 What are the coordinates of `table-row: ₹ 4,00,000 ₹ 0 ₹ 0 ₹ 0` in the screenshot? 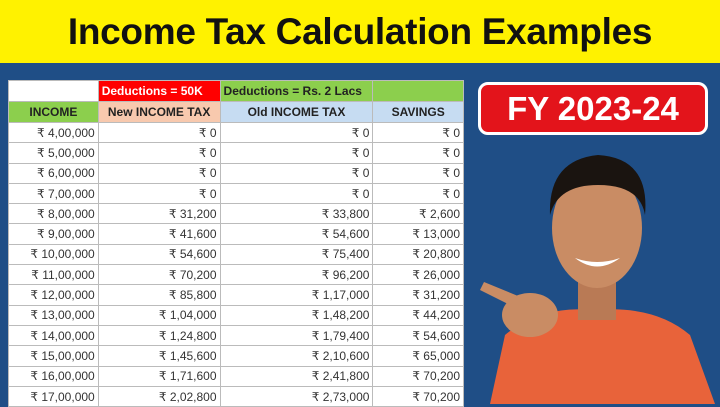 It's located at (236, 132).